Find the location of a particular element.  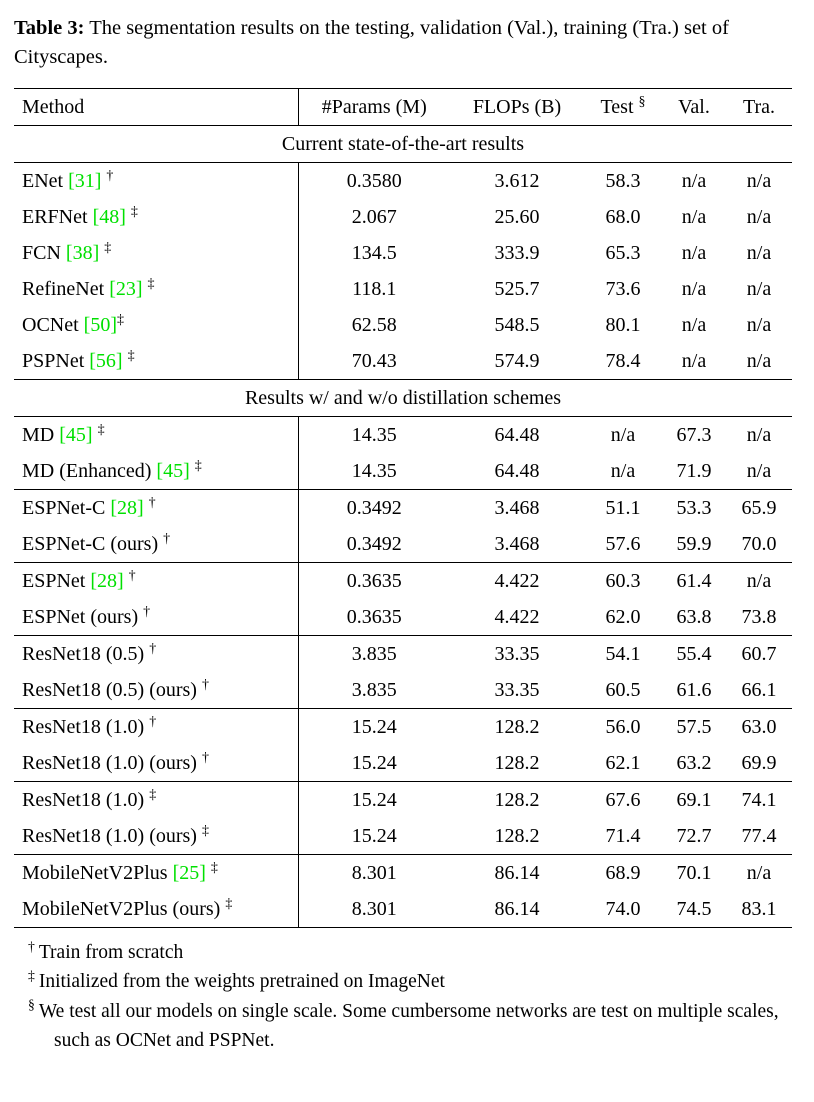

test-cell: 51.1 is located at coordinates (623, 508).